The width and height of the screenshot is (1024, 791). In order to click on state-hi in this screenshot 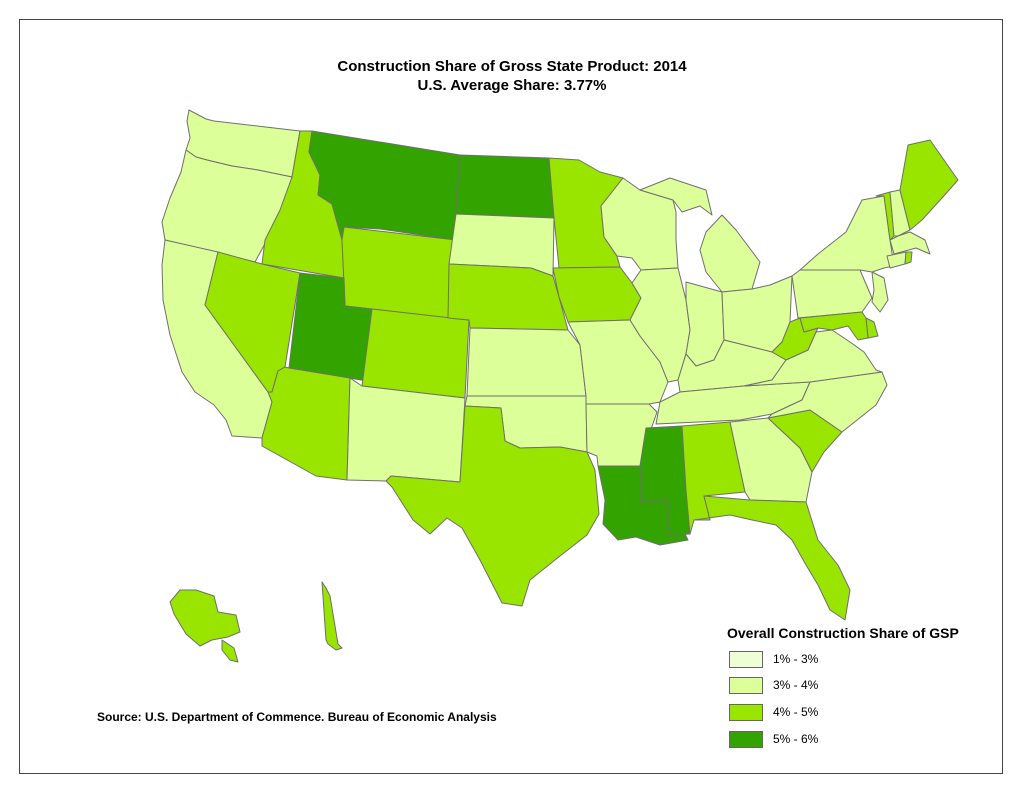, I will do `click(332, 616)`.